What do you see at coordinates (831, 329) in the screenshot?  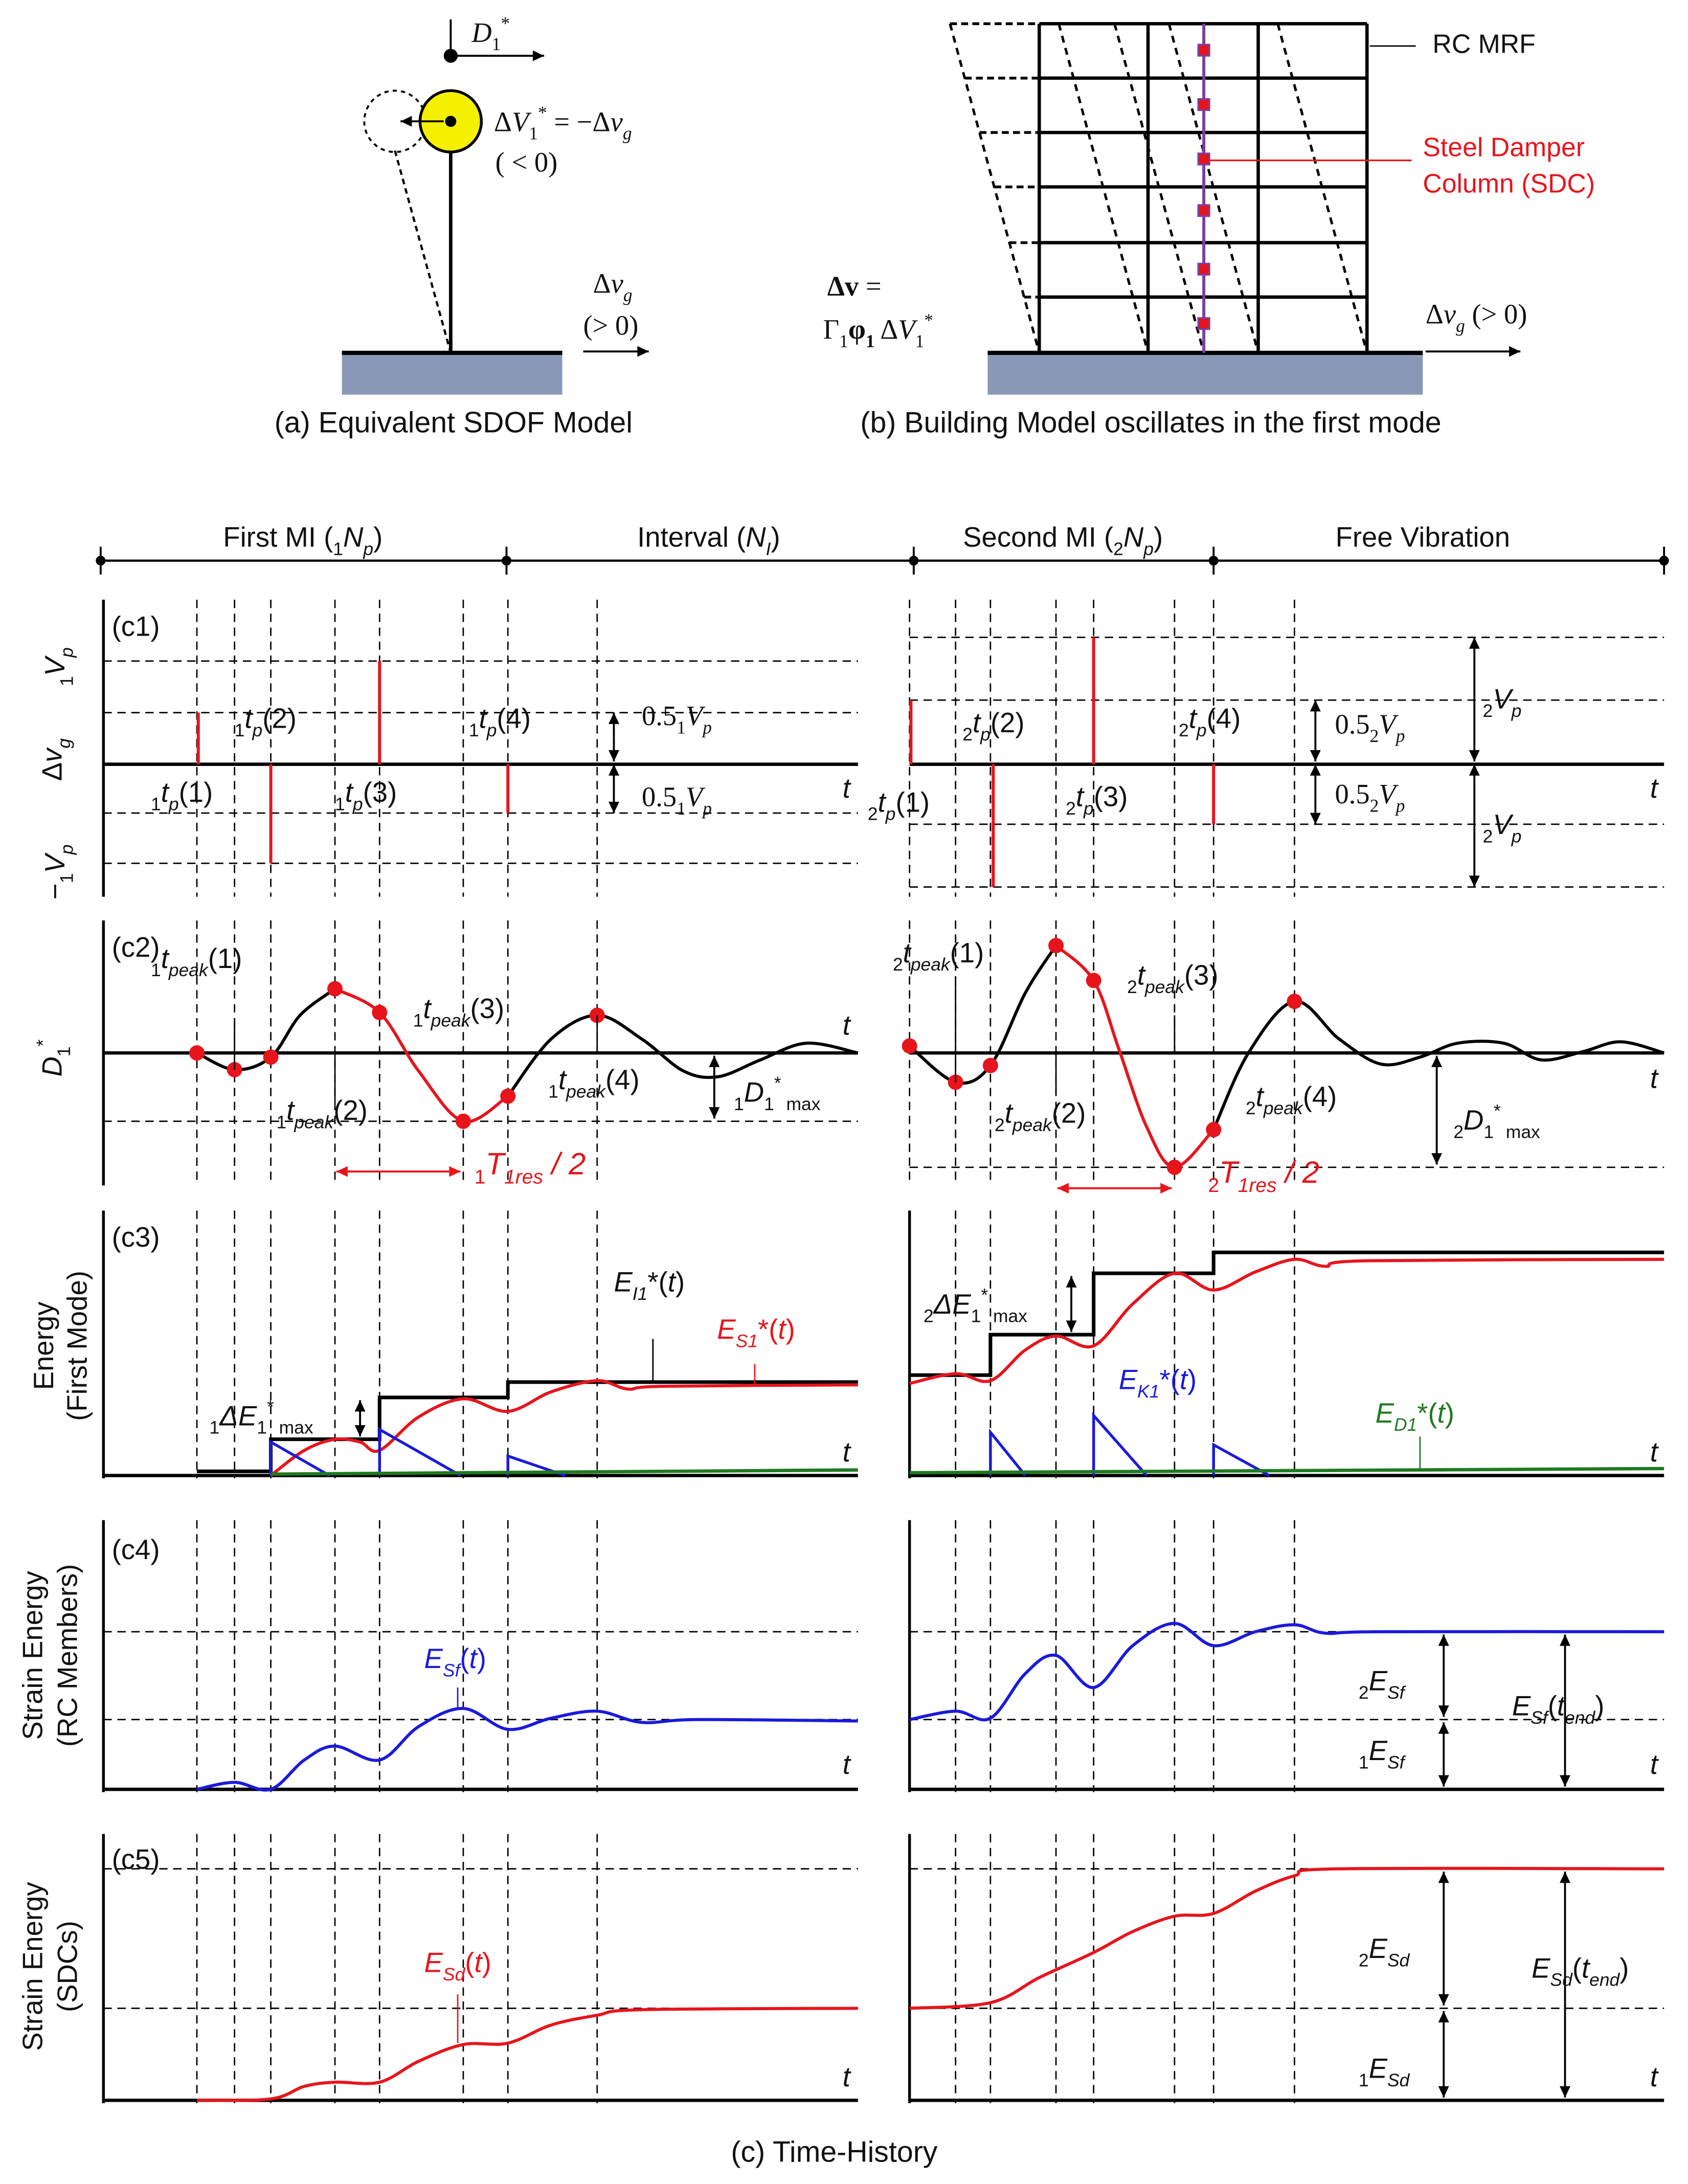 I see `label-segment: Γ` at bounding box center [831, 329].